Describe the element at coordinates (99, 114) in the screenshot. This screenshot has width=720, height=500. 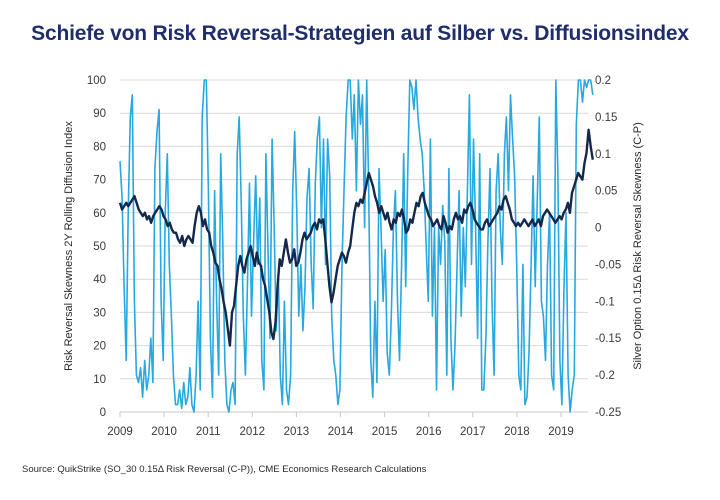
I see `y-left-tick-label: 90` at that location.